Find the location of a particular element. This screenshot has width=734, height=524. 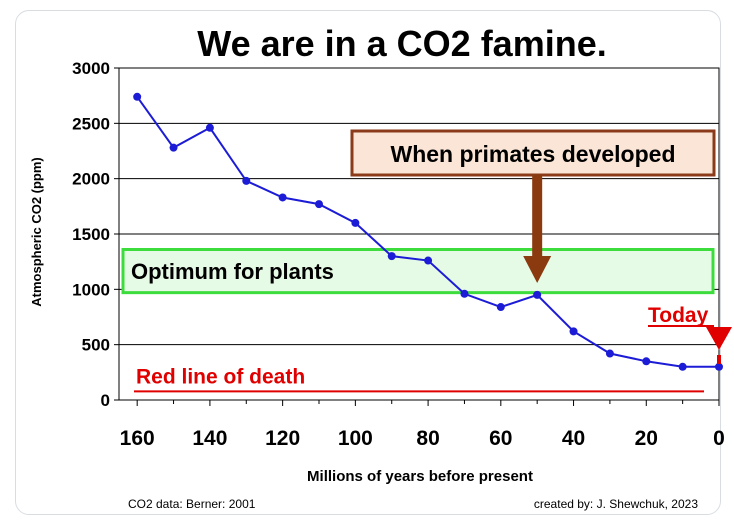

primates-label: When primates developed is located at coordinates (532, 154).